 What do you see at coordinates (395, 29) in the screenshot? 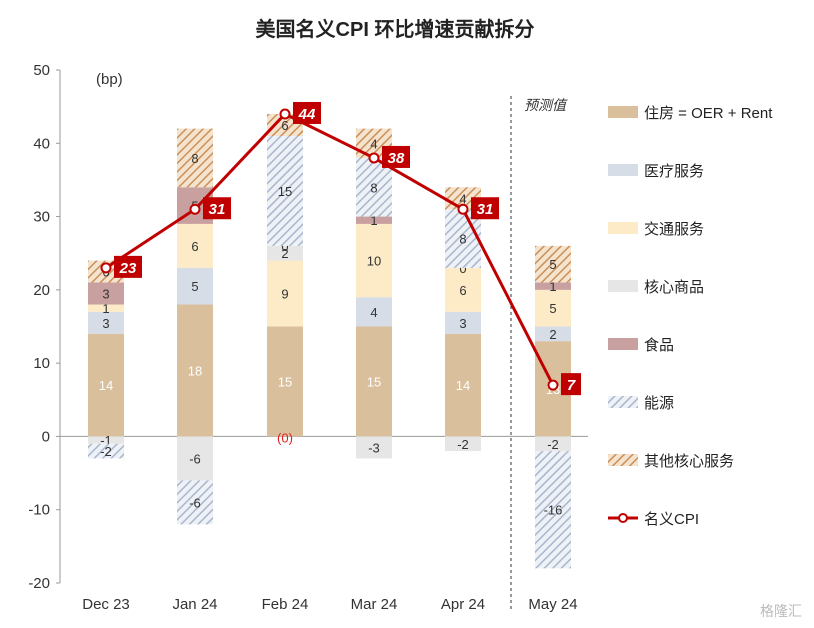
I see `chart-title: 美国名义CPI 环比增速贡献拆分` at bounding box center [395, 29].